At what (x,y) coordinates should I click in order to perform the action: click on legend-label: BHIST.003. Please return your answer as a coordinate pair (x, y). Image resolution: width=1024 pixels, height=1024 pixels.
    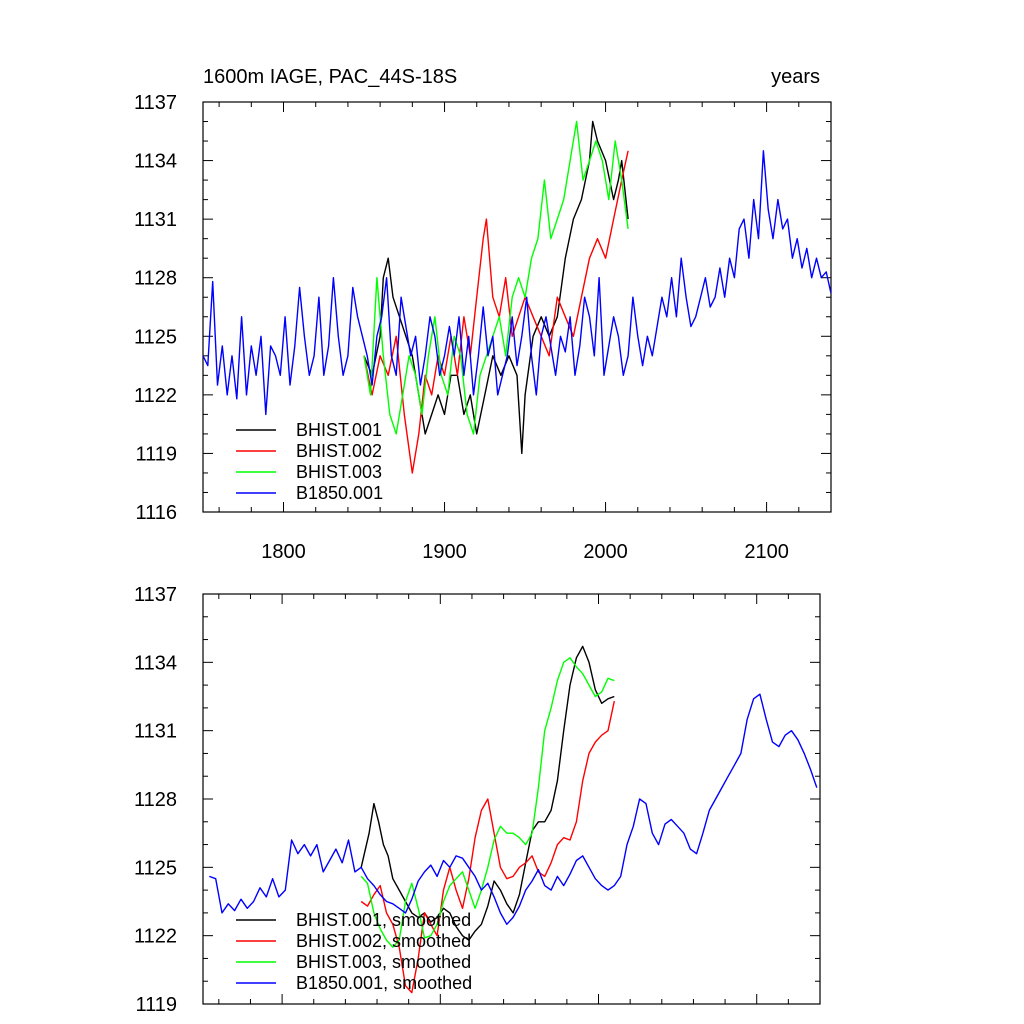
    Looking at the image, I should click on (339, 472).